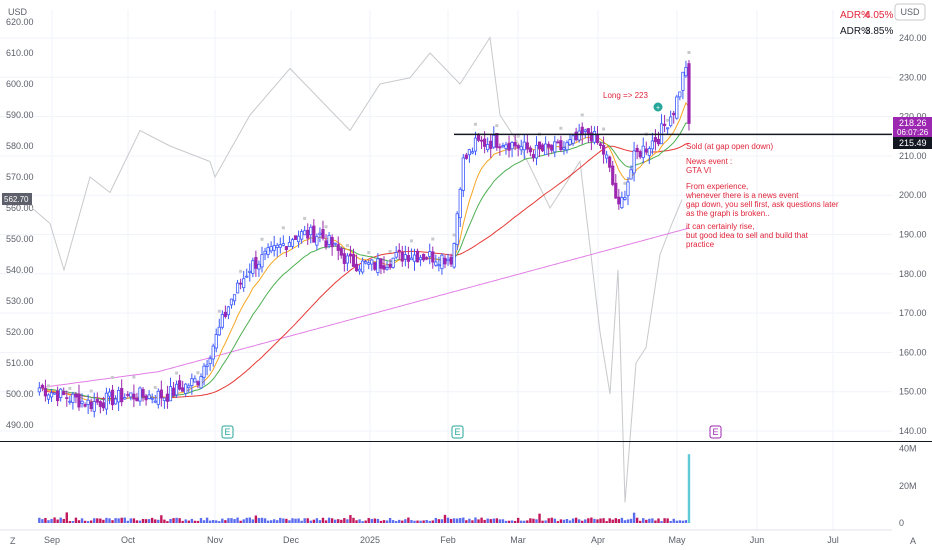 This screenshot has width=932, height=550. What do you see at coordinates (910, 12) in the screenshot?
I see `right-currency-button: USD` at bounding box center [910, 12].